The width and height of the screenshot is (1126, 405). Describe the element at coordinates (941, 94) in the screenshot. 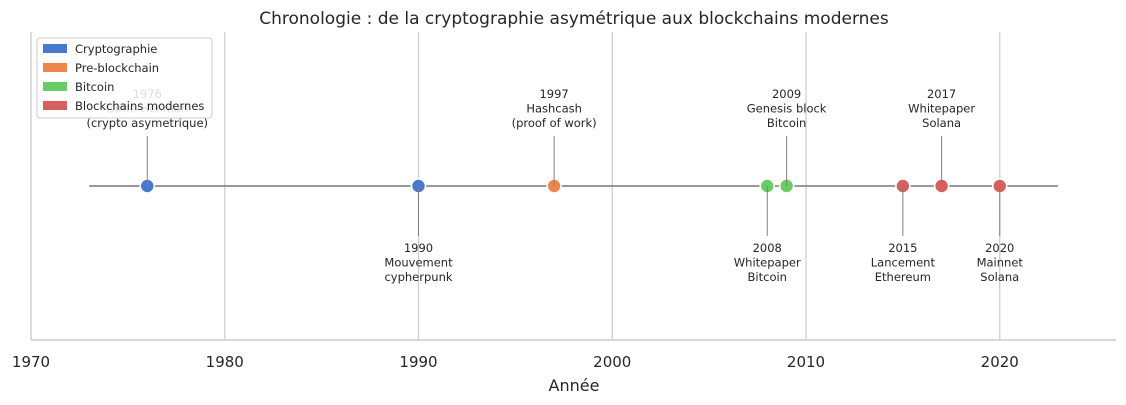

I see `annotation-label: 2017` at that location.